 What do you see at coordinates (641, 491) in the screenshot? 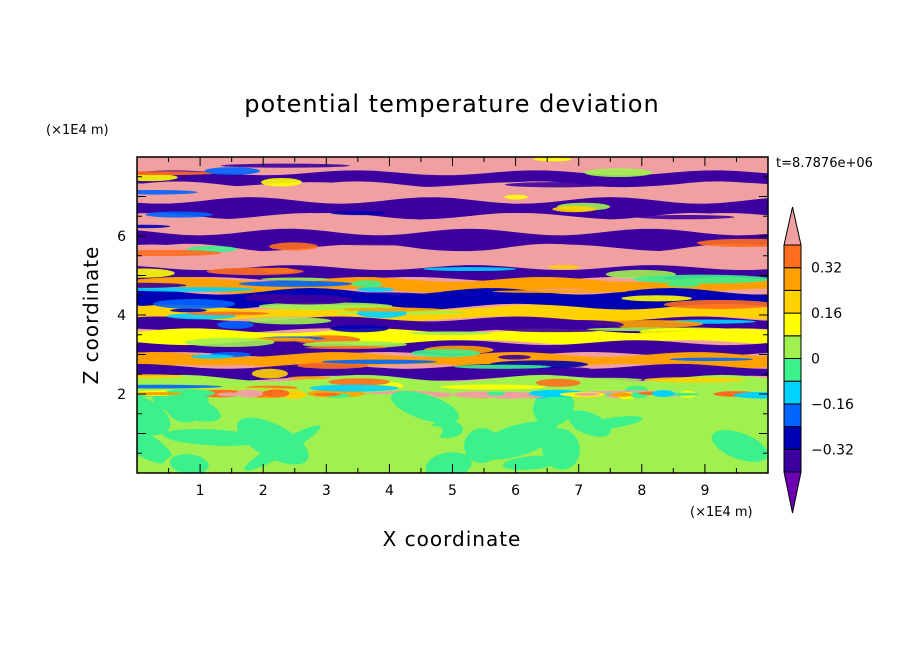
I see `x-tick-label: 8` at bounding box center [641, 491].